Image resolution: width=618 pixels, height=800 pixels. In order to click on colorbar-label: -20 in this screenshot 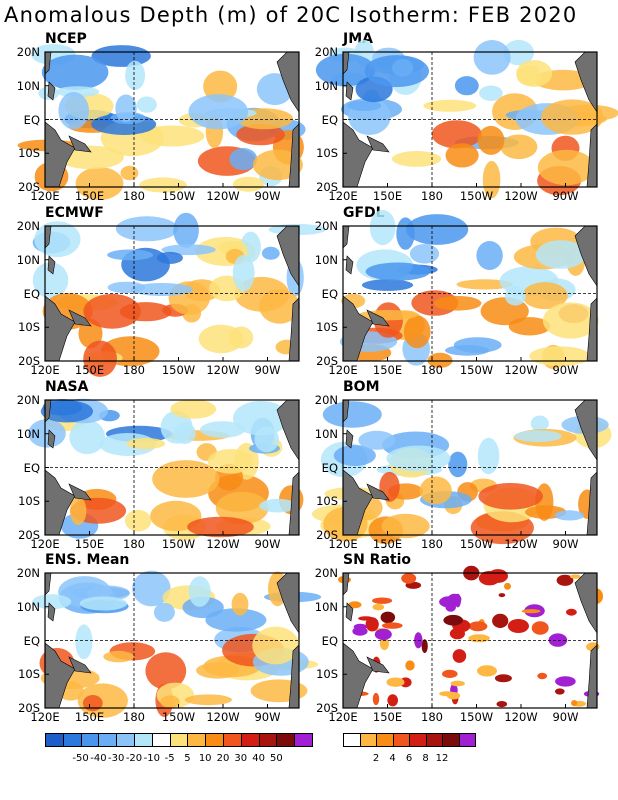, I will do `click(134, 758)`.